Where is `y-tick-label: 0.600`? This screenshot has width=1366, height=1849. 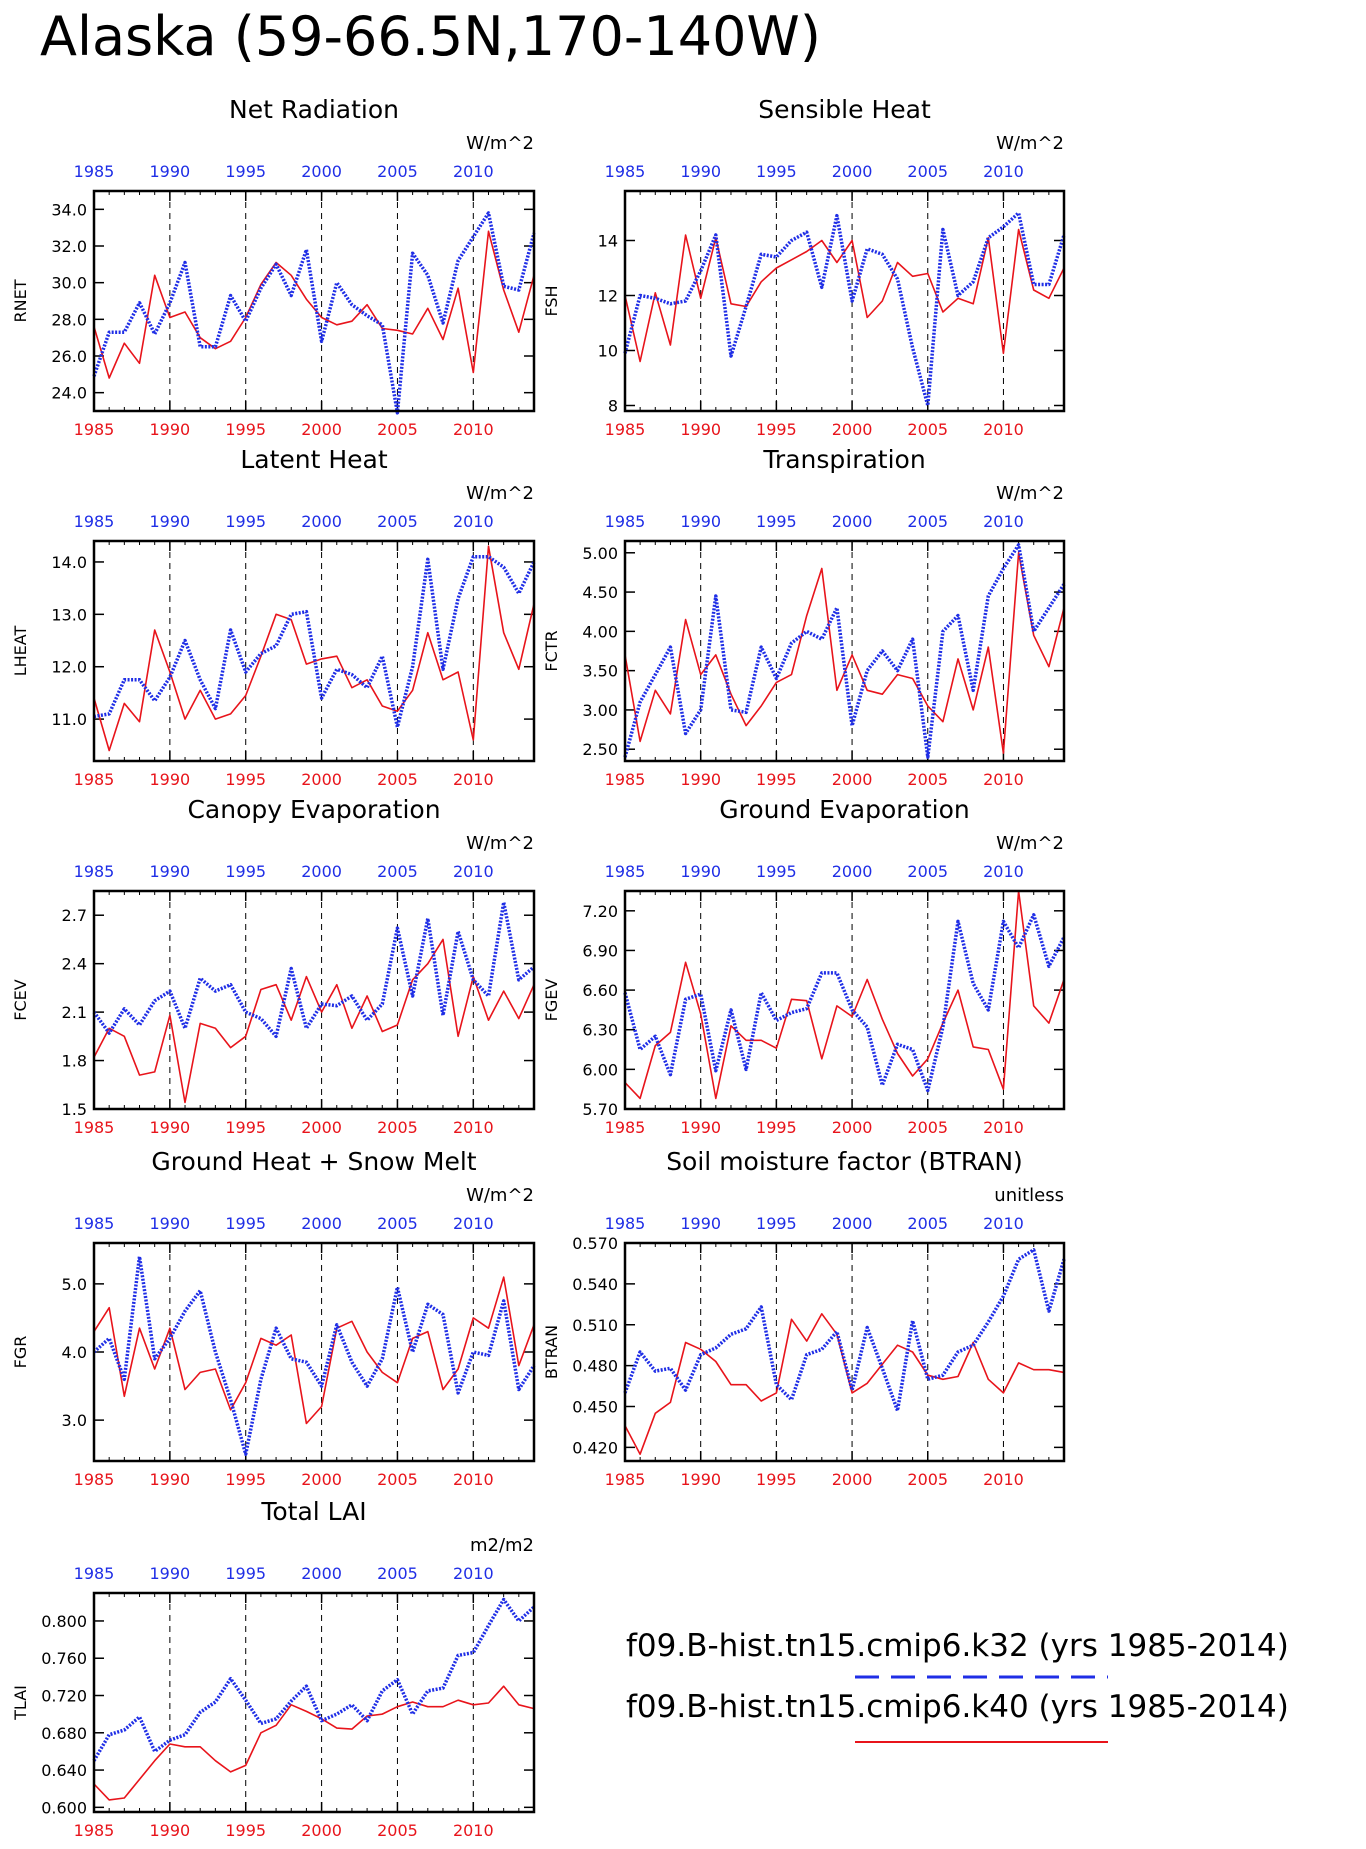 y-tick-label: 0.600 is located at coordinates (64, 1807).